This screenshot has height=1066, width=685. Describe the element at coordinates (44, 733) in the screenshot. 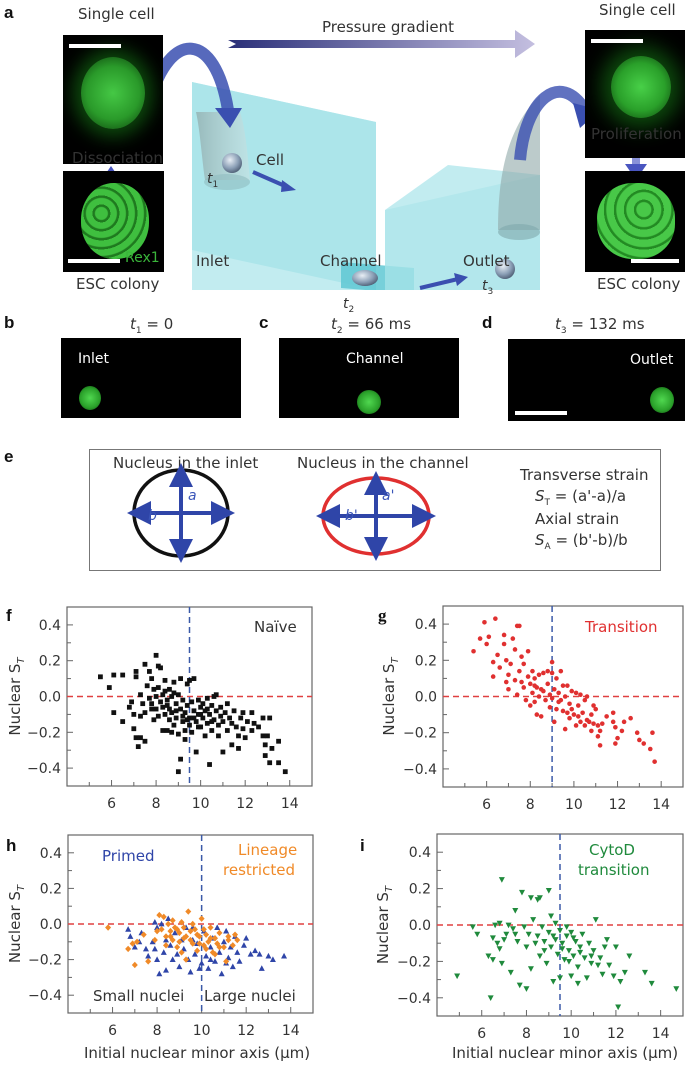

I see `y-tick-label: −0.2` at that location.